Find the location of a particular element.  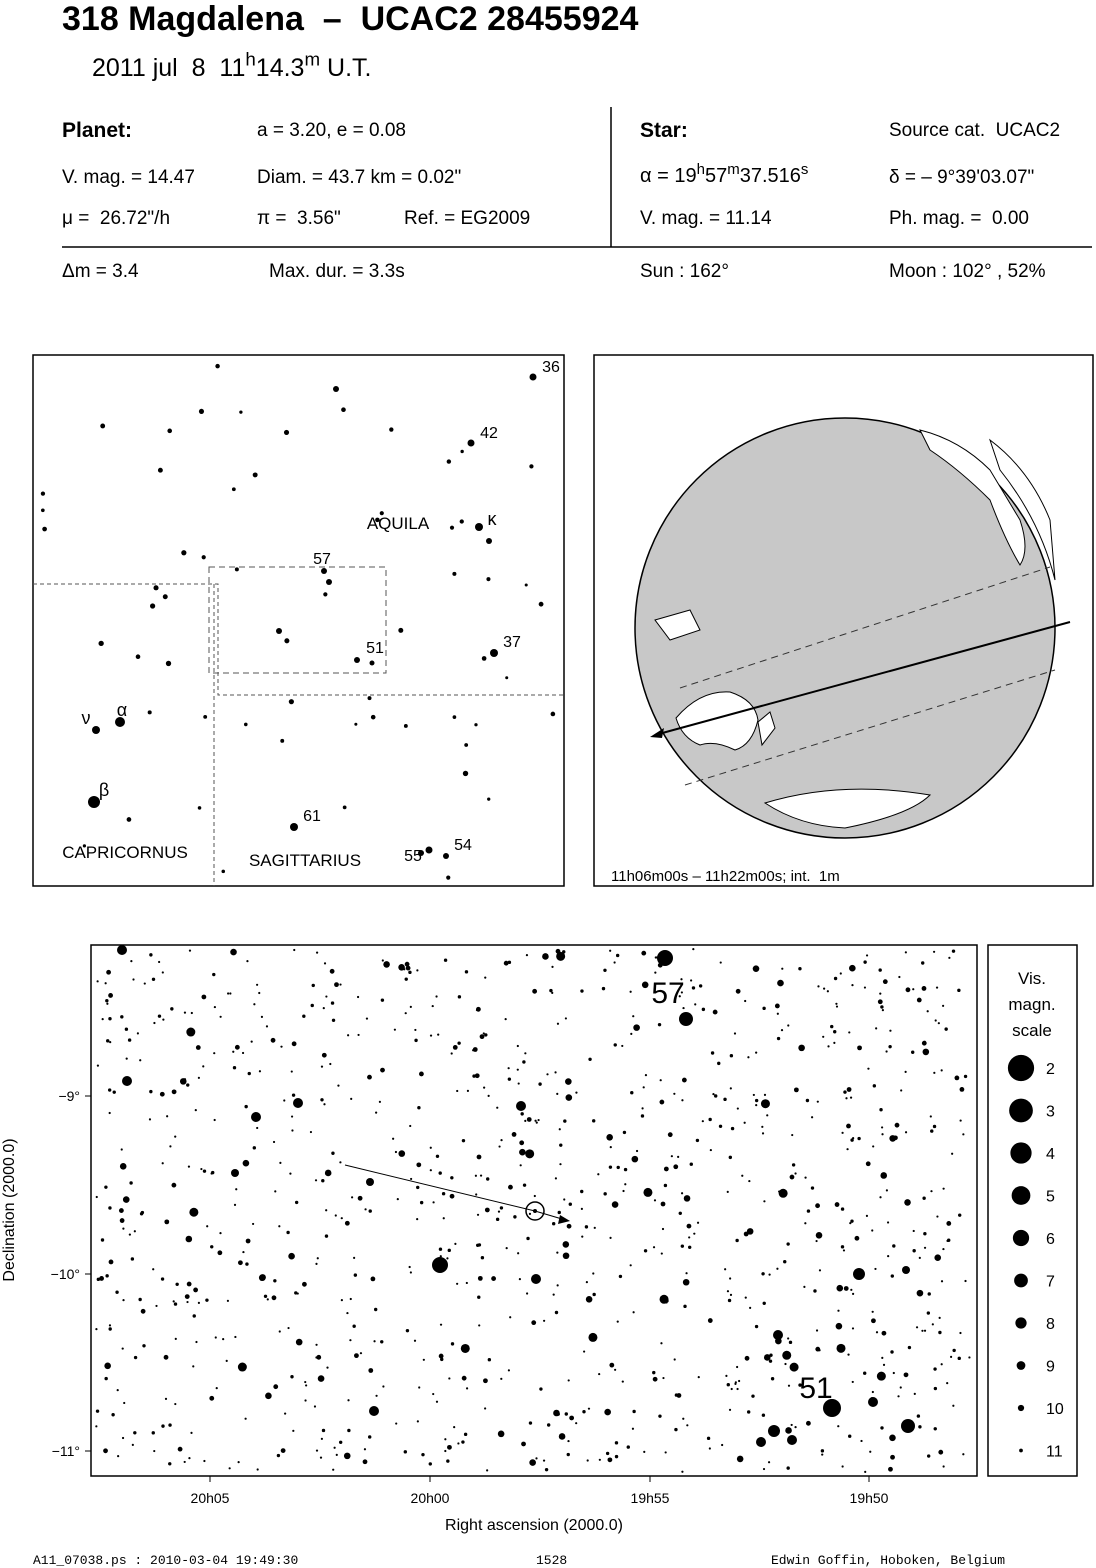

field: V. mag. = 14.47 is located at coordinates (128, 177).